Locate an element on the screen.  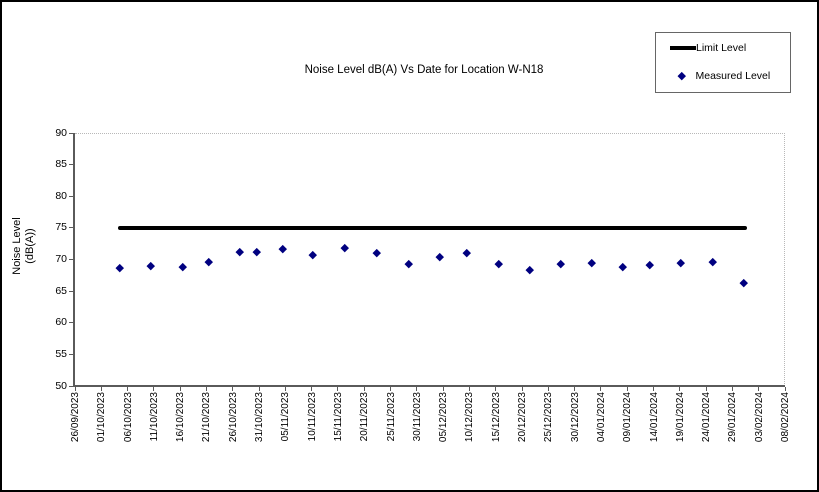
x-axis-line is located at coordinates (429, 386).